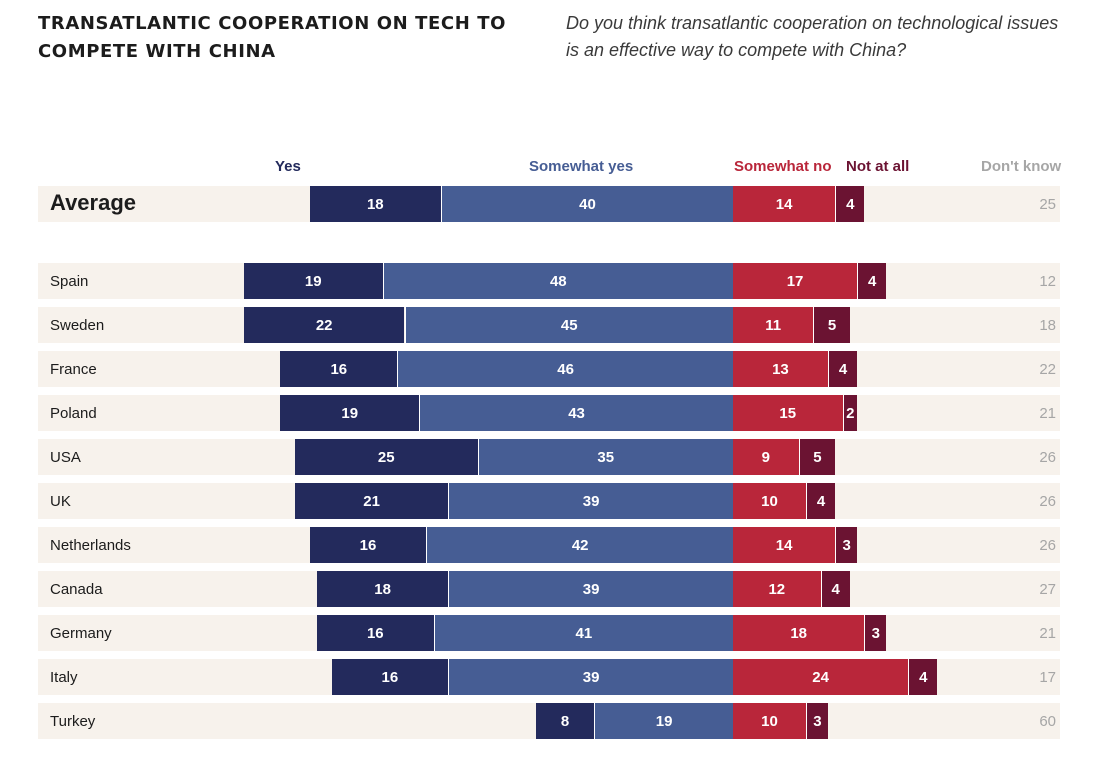 The width and height of the screenshot is (1097, 782). What do you see at coordinates (581, 166) in the screenshot?
I see `legend-somewhat-yes: Somewhat yes` at bounding box center [581, 166].